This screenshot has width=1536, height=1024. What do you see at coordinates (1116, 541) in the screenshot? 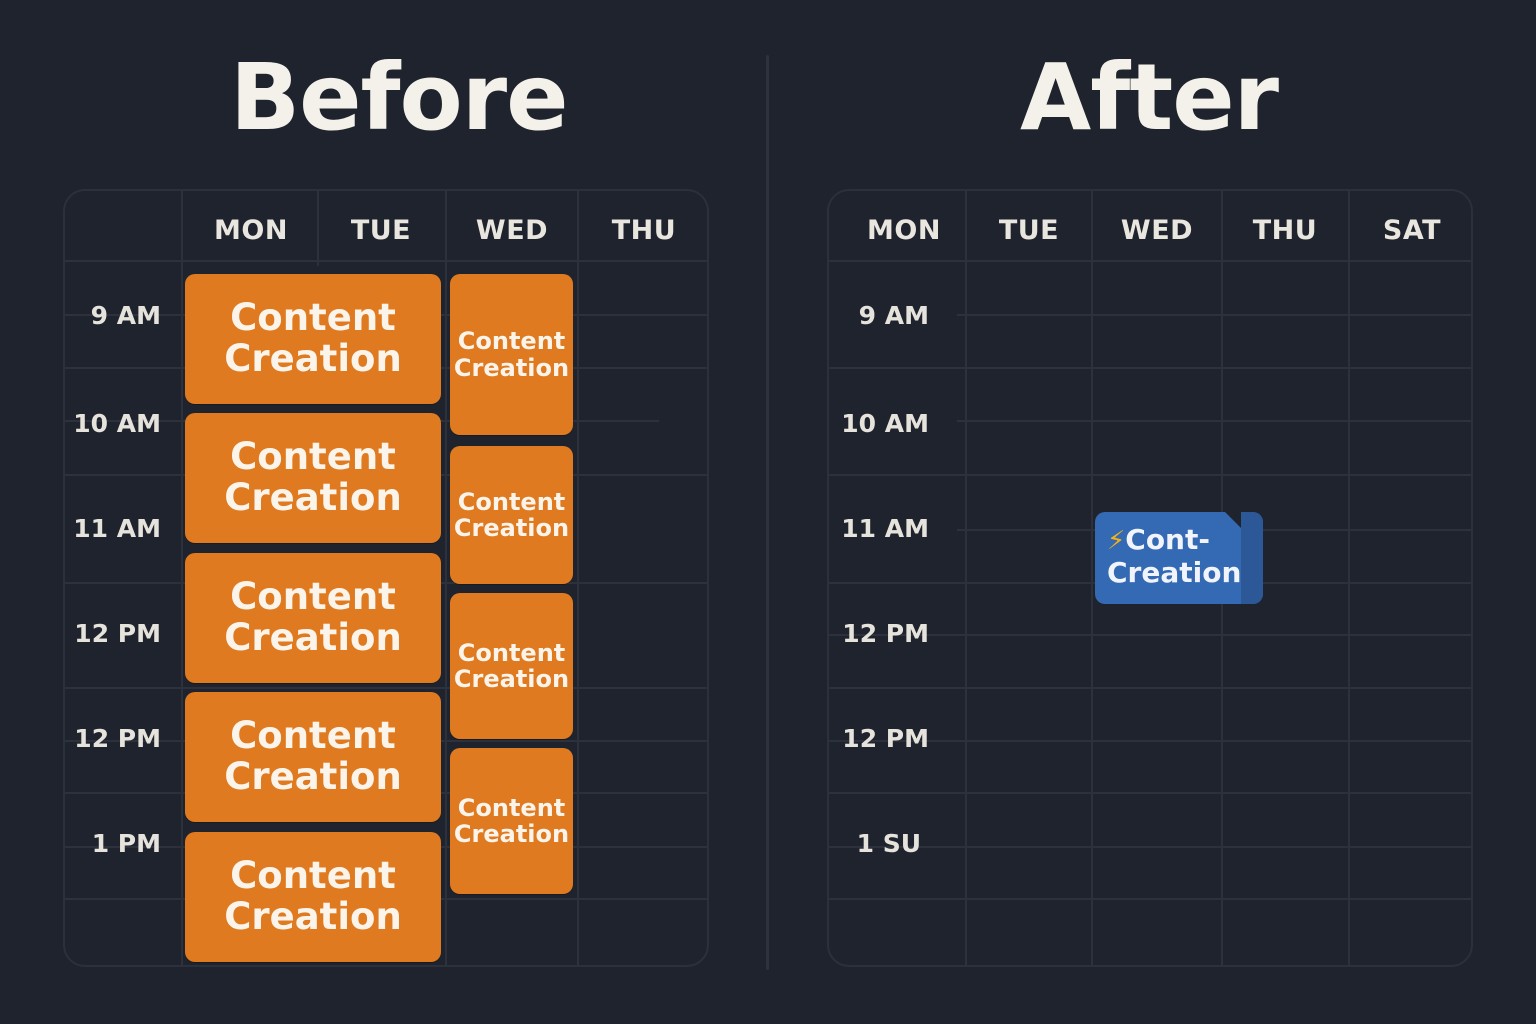
I see `lightning-icon: ⚡` at bounding box center [1116, 541].